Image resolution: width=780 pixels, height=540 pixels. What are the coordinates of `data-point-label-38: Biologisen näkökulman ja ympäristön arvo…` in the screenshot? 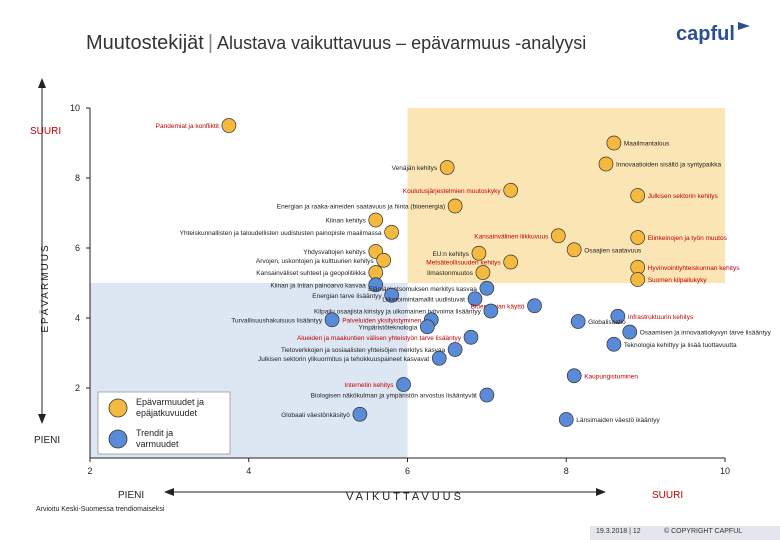 It's located at (394, 396).